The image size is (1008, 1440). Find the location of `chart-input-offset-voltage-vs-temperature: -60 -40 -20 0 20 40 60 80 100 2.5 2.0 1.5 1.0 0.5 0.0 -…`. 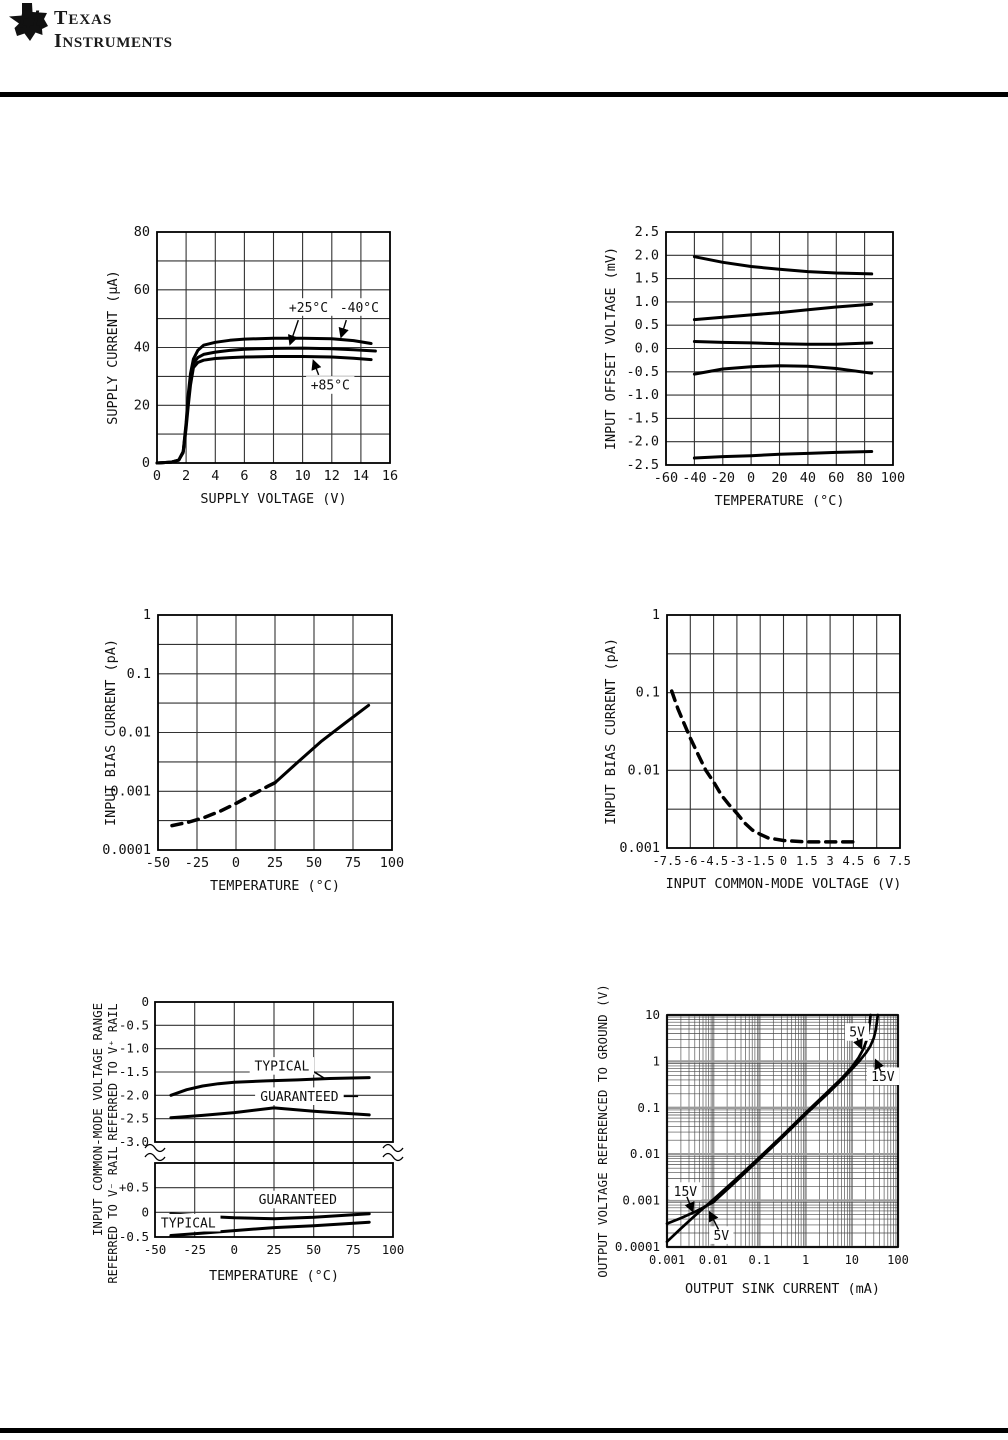

chart-input-offset-voltage-vs-temperature: -60 -40 -20 0 20 40 60 80 100 2.5 2.0 1.5 1.0 0.5 0.0 -… is located at coordinates (766, 364).